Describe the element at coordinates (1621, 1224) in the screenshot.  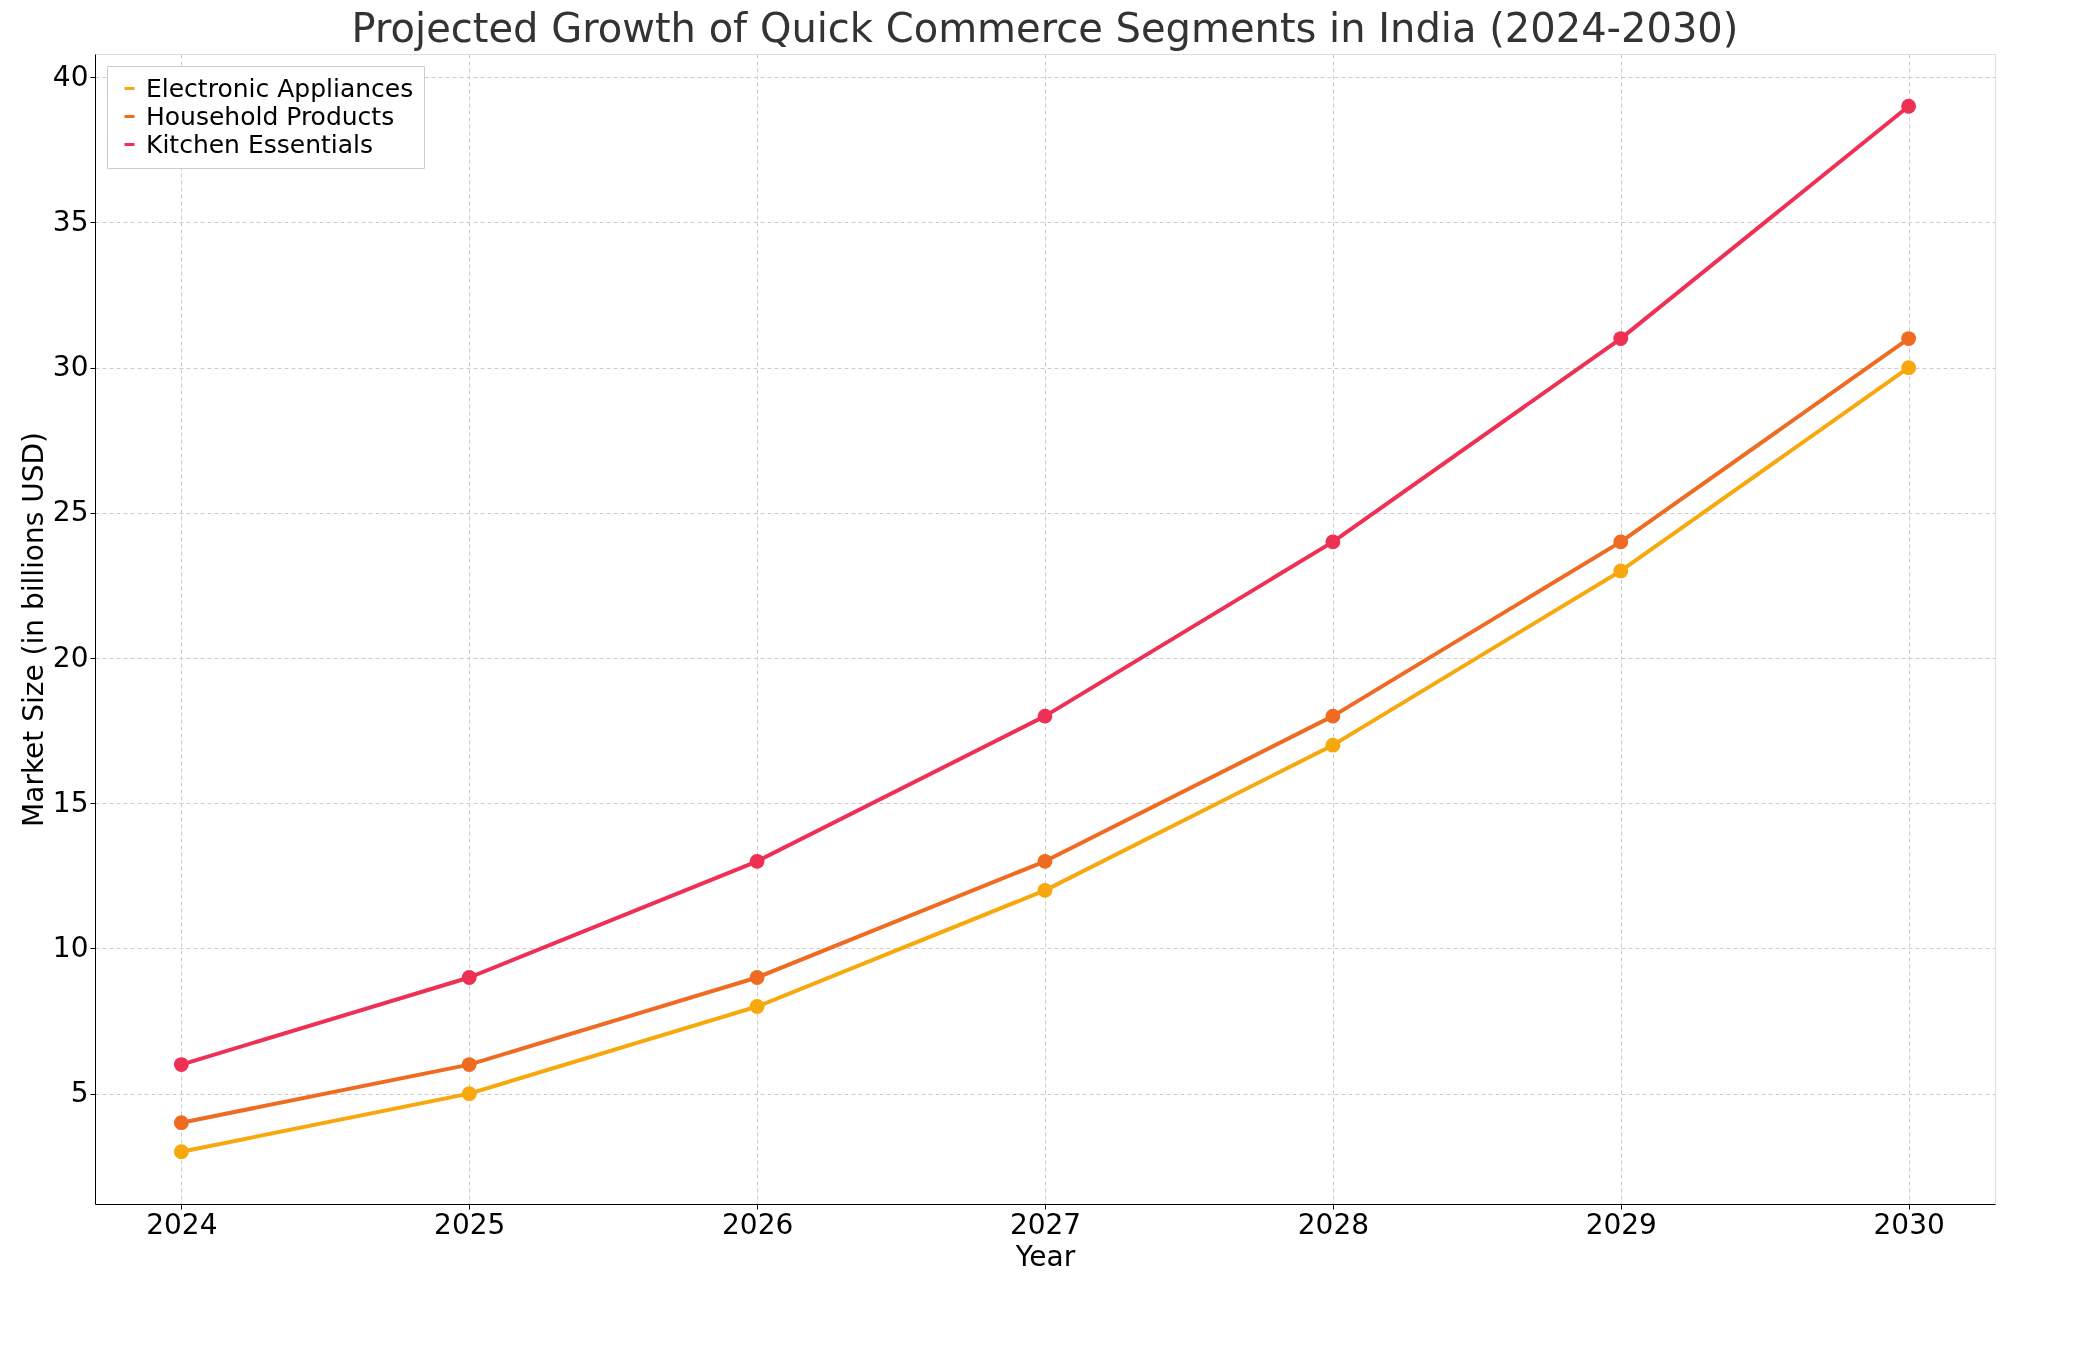
I see `x-tick-label: 2029` at that location.